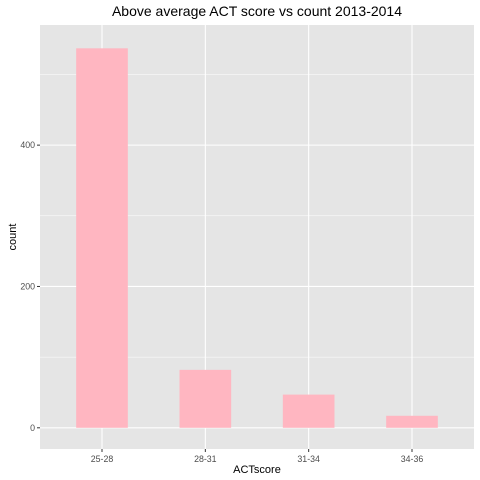 The image size is (480, 480). I want to click on x-tick-label: 28-31, so click(205, 459).